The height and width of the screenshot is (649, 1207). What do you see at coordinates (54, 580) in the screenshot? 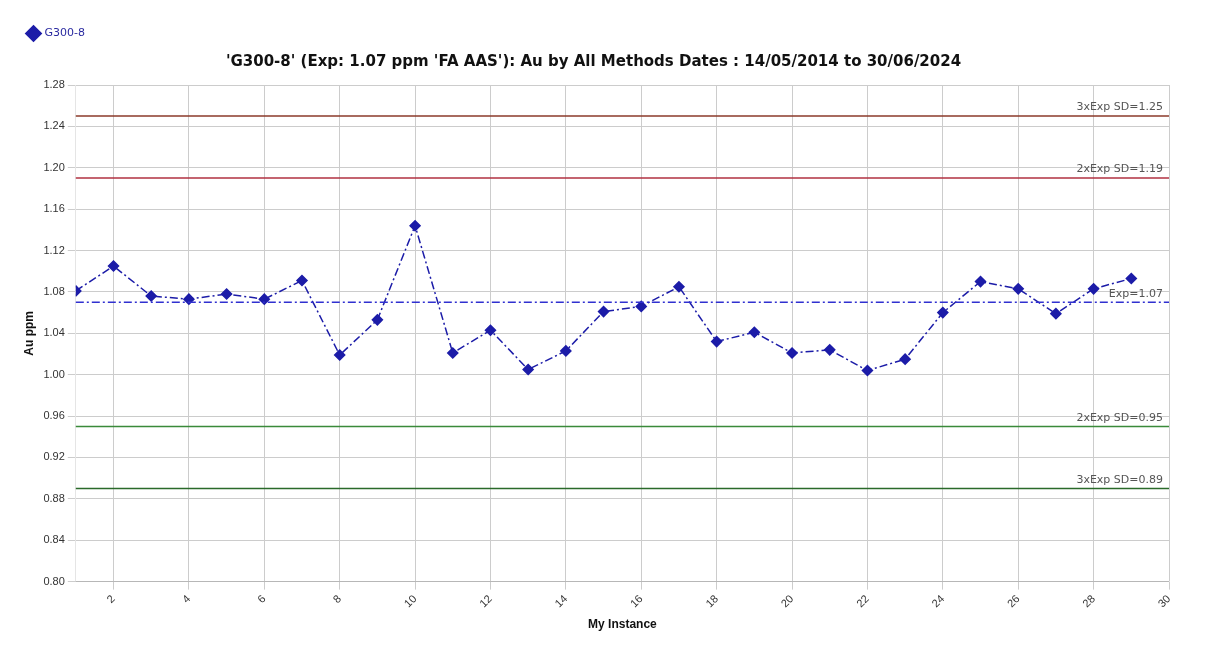
I see `y-tick-label: 0.80` at bounding box center [54, 580].